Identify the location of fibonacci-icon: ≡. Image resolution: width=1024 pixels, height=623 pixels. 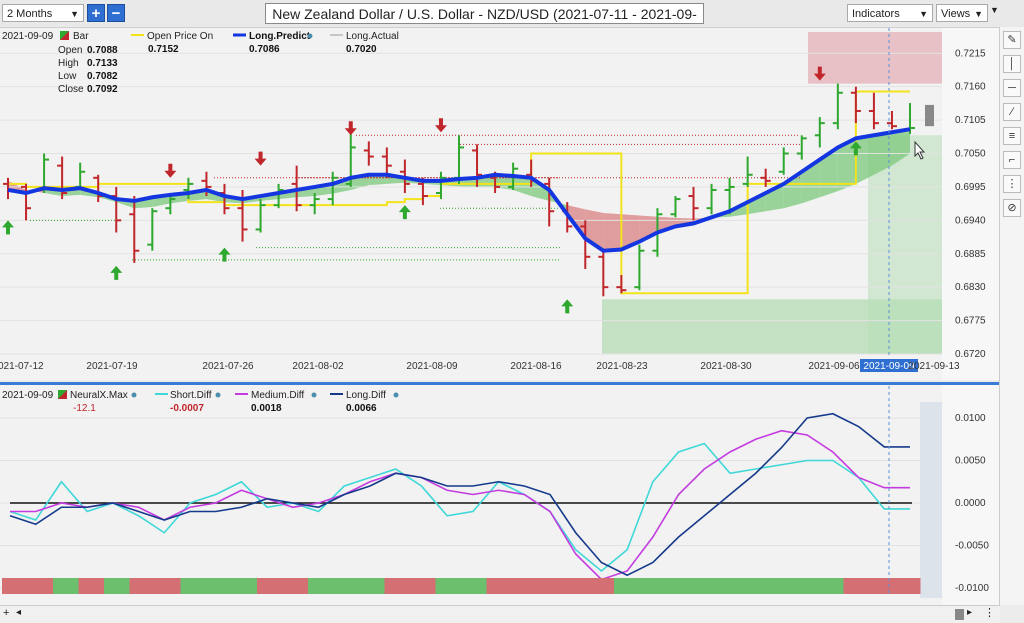
(1012, 136).